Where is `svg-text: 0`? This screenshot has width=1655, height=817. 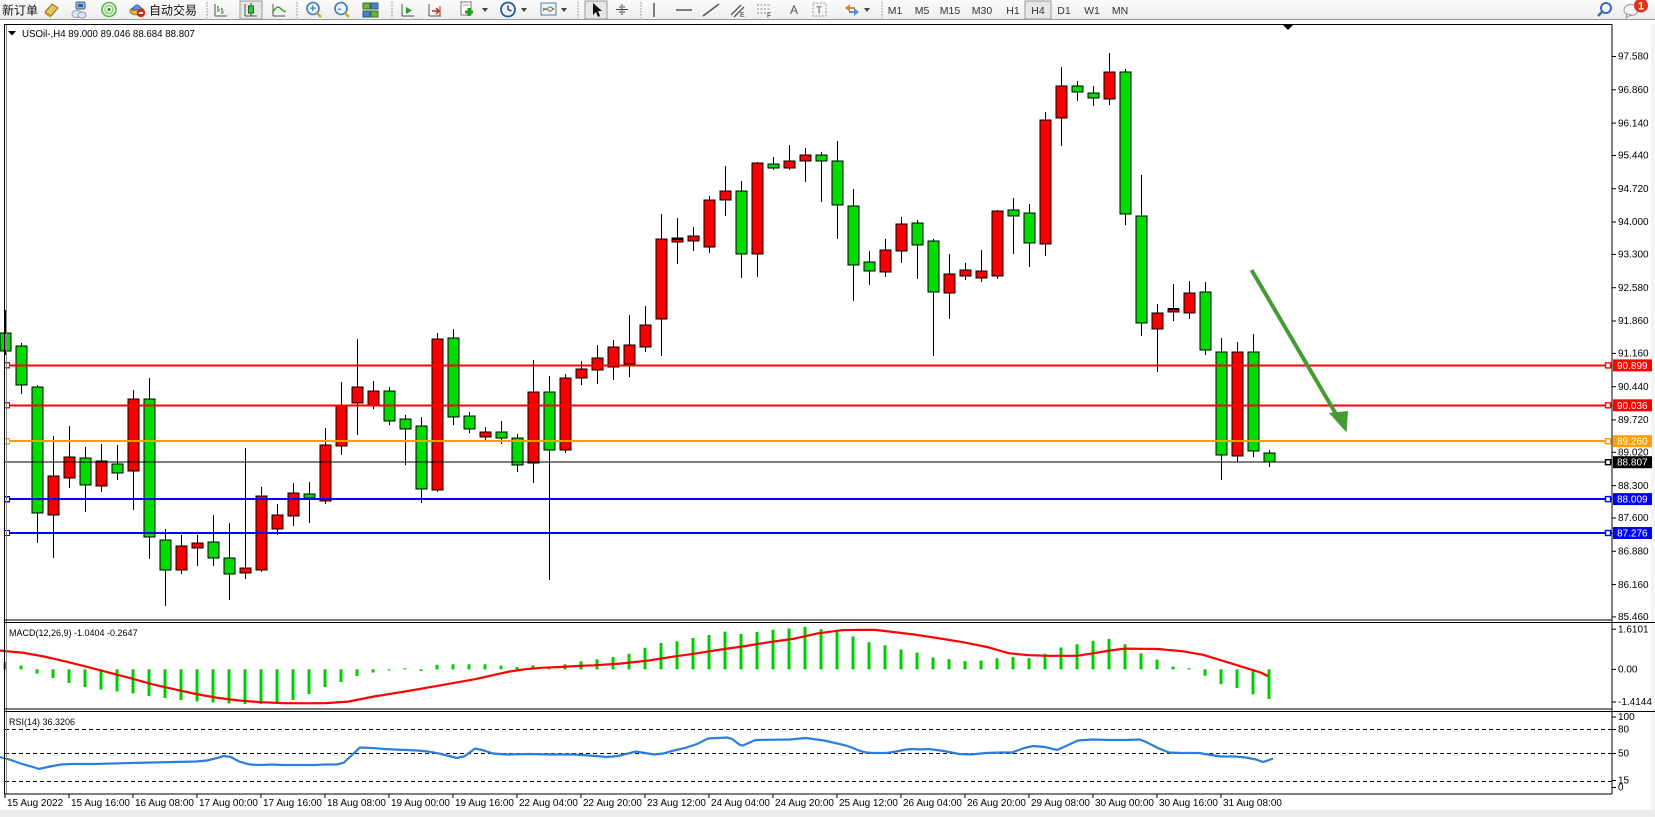 svg-text: 0 is located at coordinates (1621, 788).